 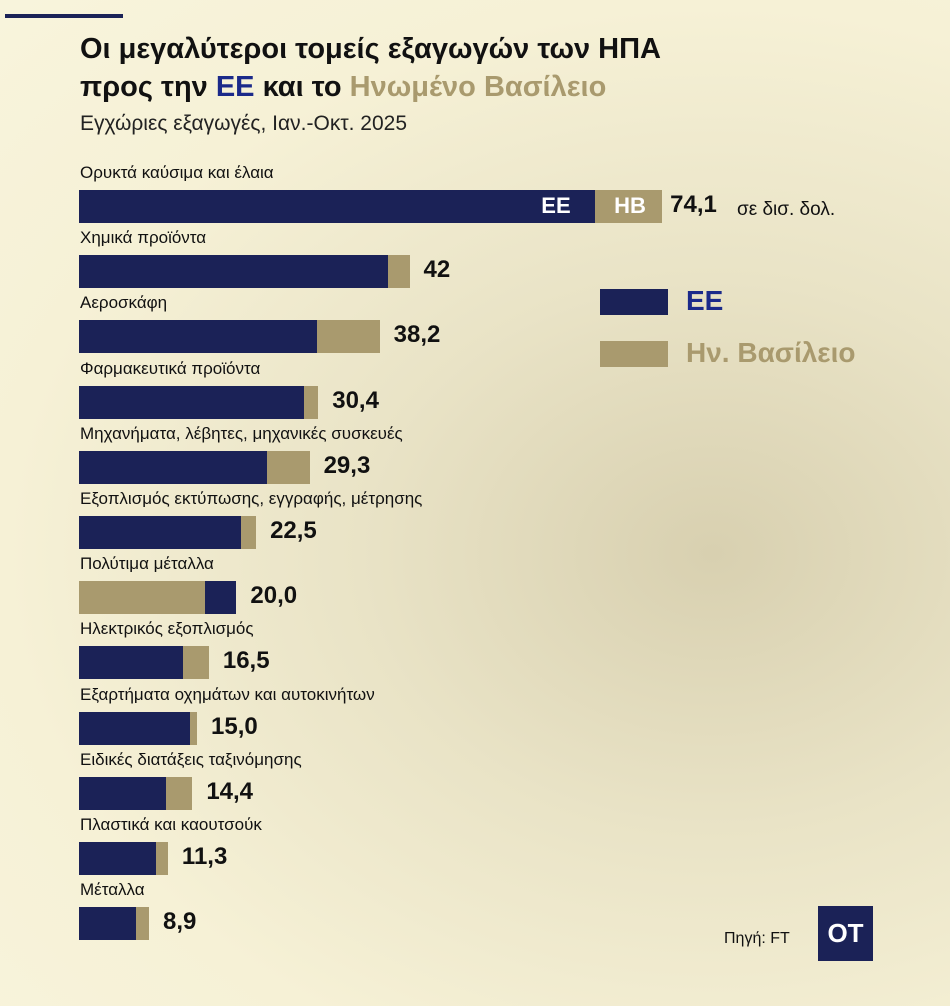 What do you see at coordinates (302, 87) in the screenshot?
I see `title-text: και το` at bounding box center [302, 87].